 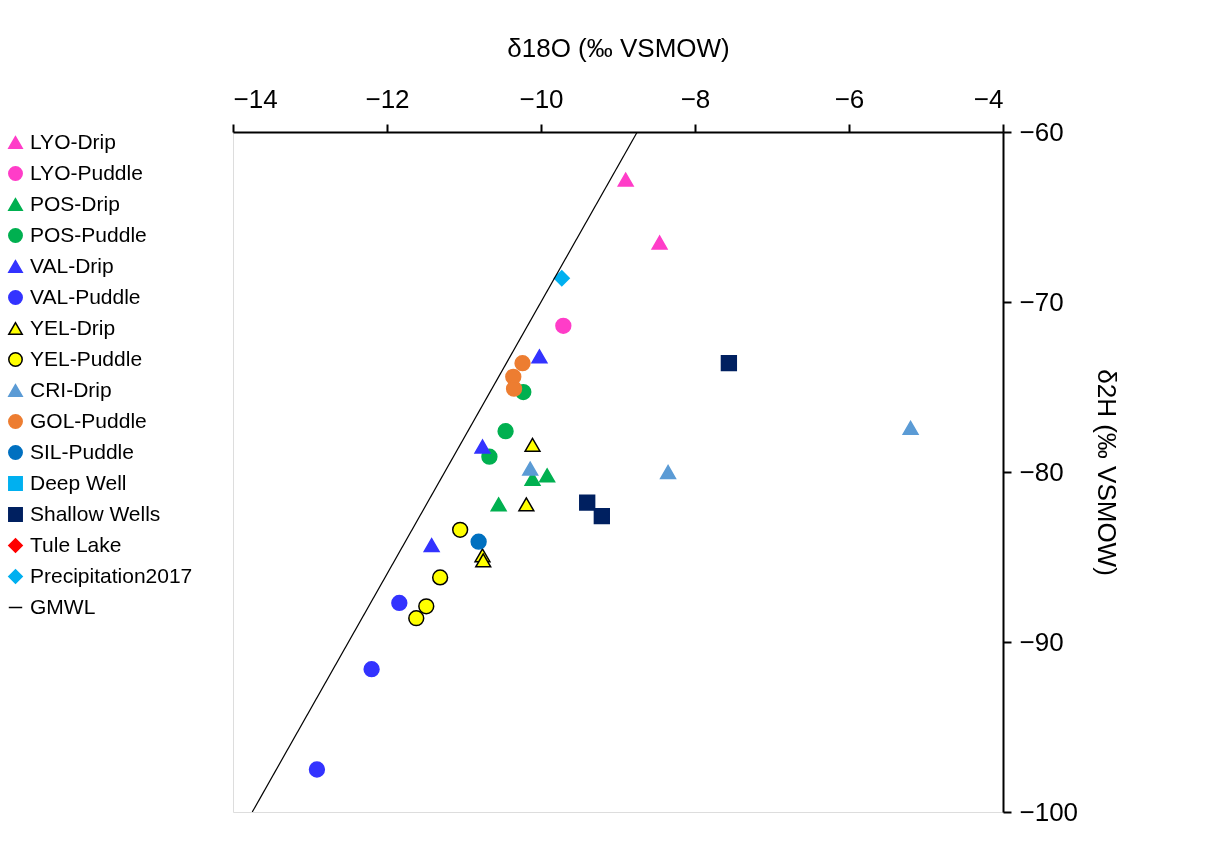 What do you see at coordinates (1049, 811) in the screenshot?
I see `y-tick-label: −100` at bounding box center [1049, 811].